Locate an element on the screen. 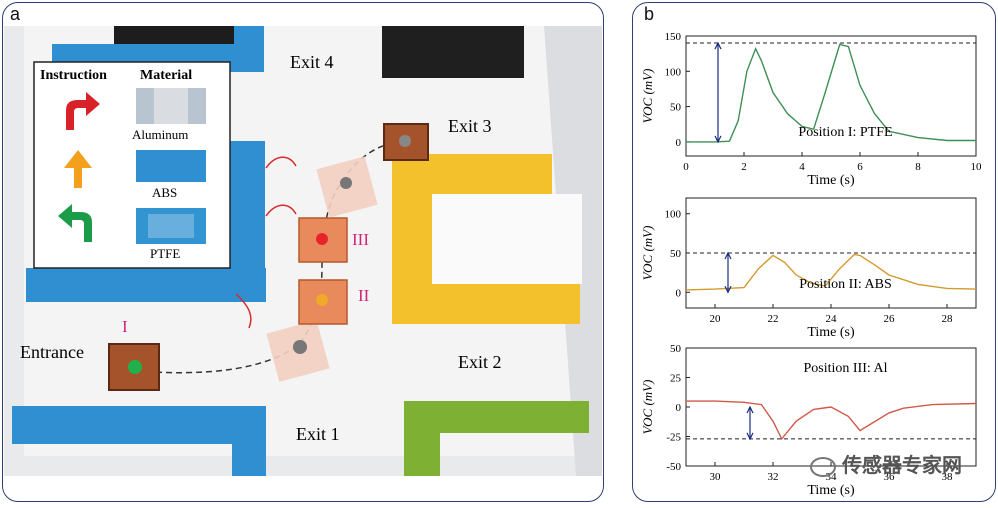 The height and width of the screenshot is (508, 998). chart-3-ytick-label: -50 is located at coordinates (673, 467).